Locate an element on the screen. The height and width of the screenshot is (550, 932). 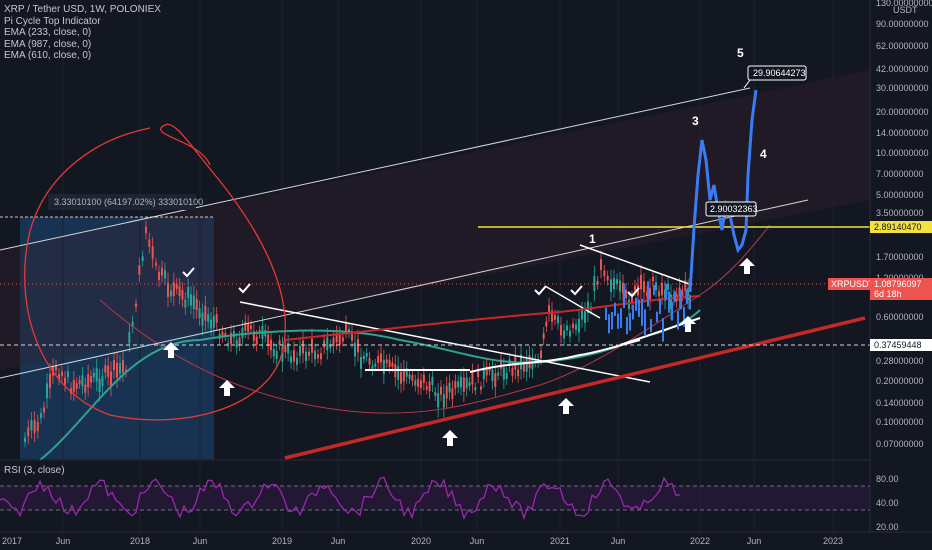
legend-pi-cycle: Pi Cycle Top Indicator is located at coordinates (52, 21).